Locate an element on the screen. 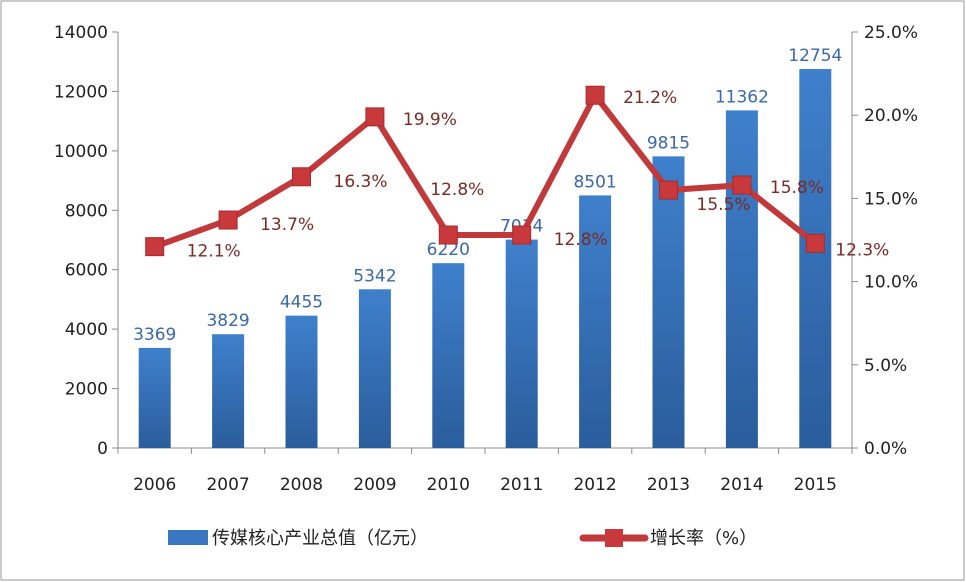 This screenshot has width=966, height=582. bar-value-label: 5342 is located at coordinates (374, 276).